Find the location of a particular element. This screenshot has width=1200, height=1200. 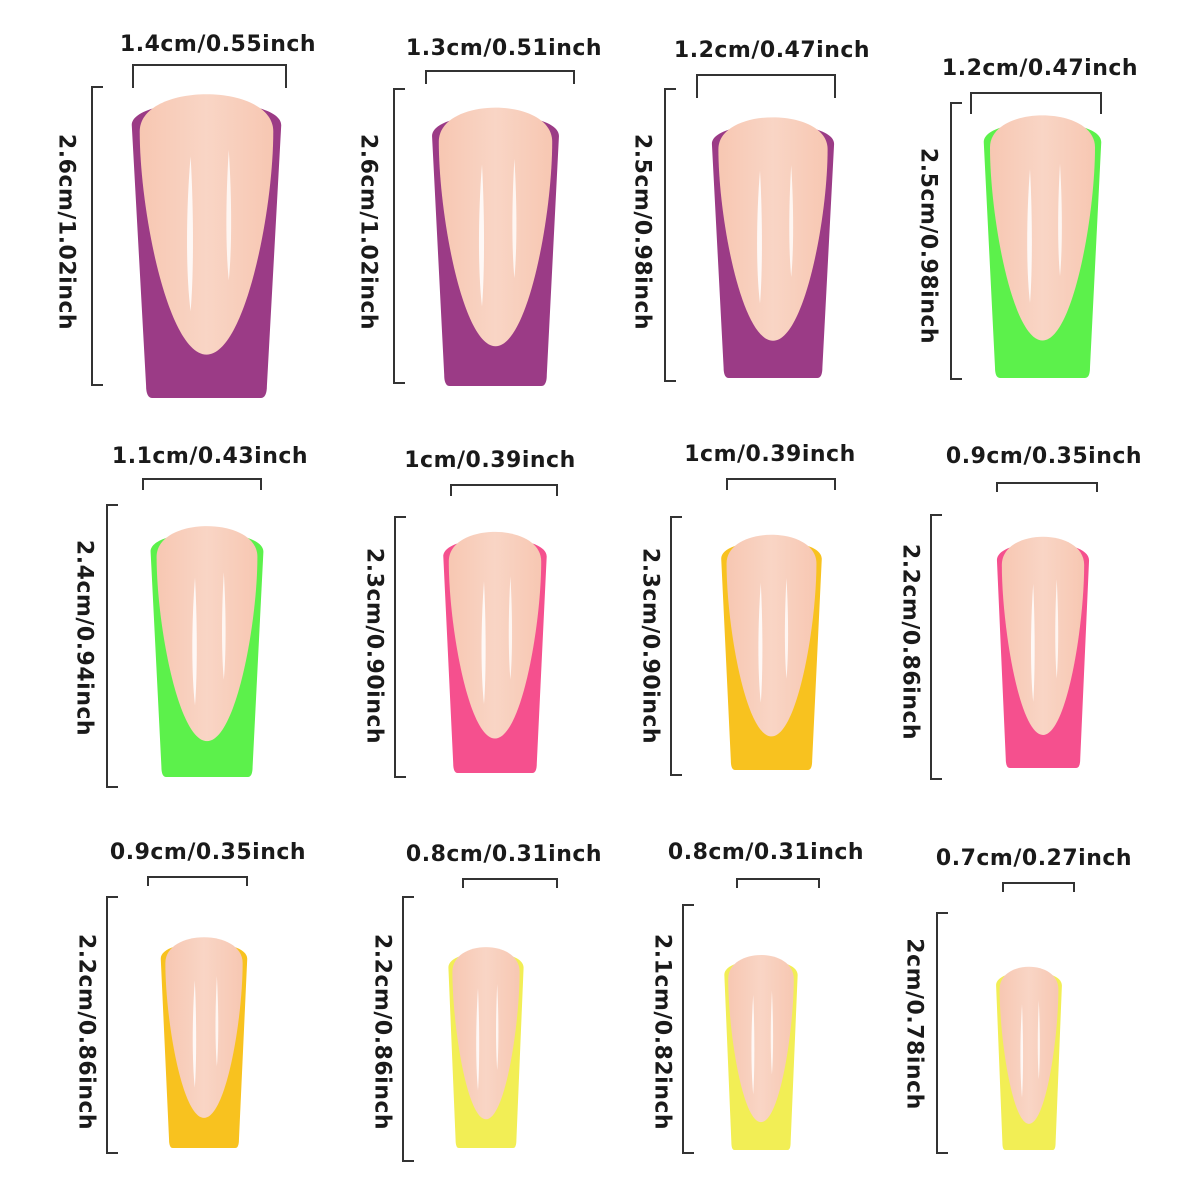

nail-width-label: 1.1cm/0.43inch is located at coordinates (210, 456).